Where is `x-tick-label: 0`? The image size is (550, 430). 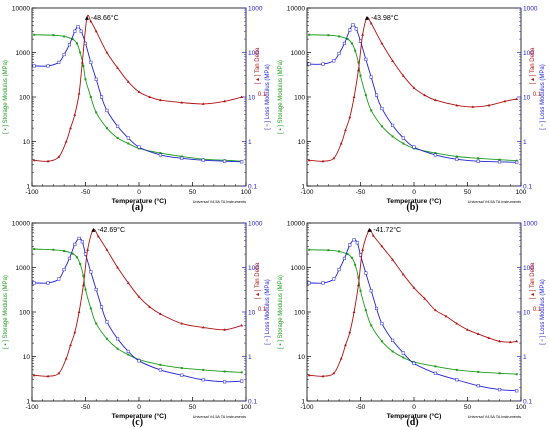
x-tick-label: 0 is located at coordinates (414, 407).